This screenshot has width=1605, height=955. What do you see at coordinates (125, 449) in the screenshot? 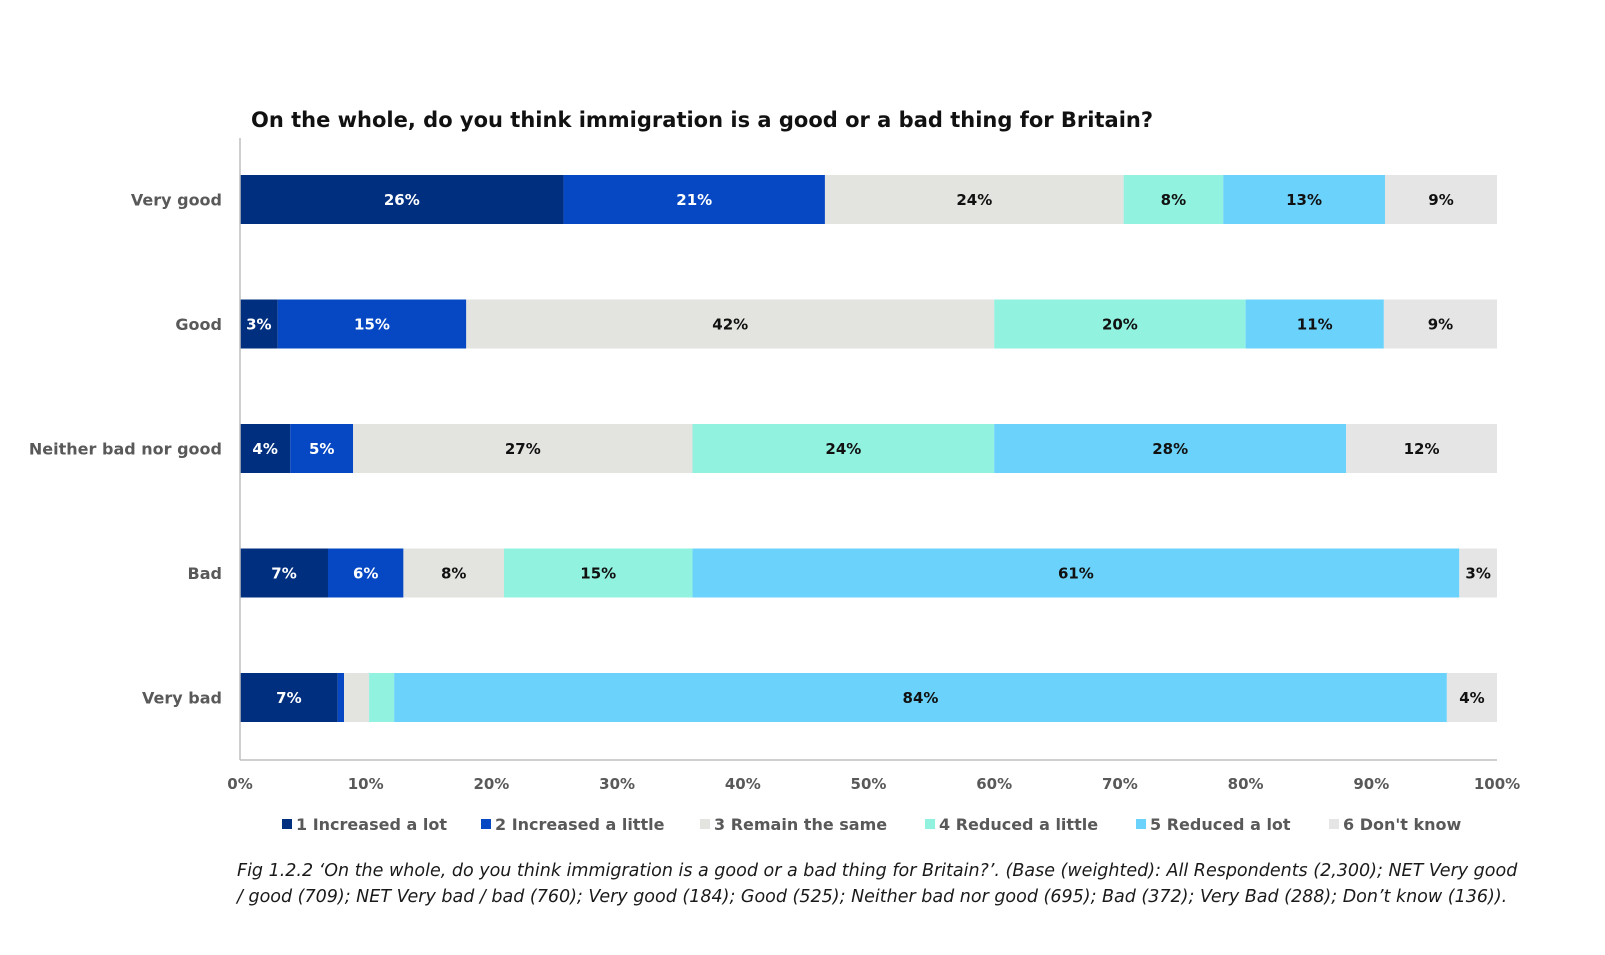
I see `category-label: Neither bad nor good` at bounding box center [125, 449].